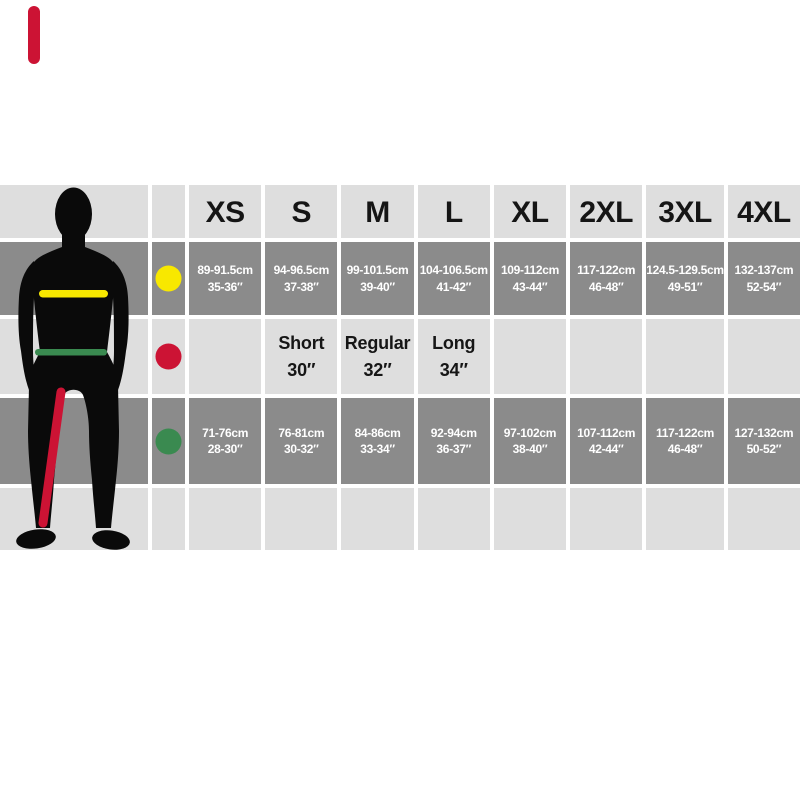  Describe the element at coordinates (168, 211) in the screenshot. I see `dot-column-spacer` at that location.